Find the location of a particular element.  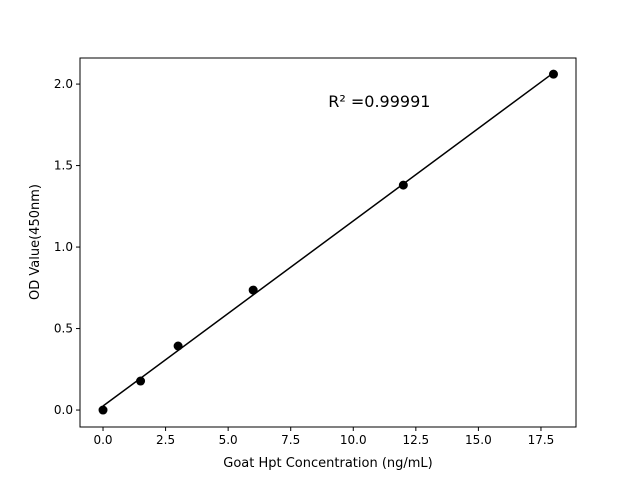

y-tick-label: 0.0 is located at coordinates (63, 410).